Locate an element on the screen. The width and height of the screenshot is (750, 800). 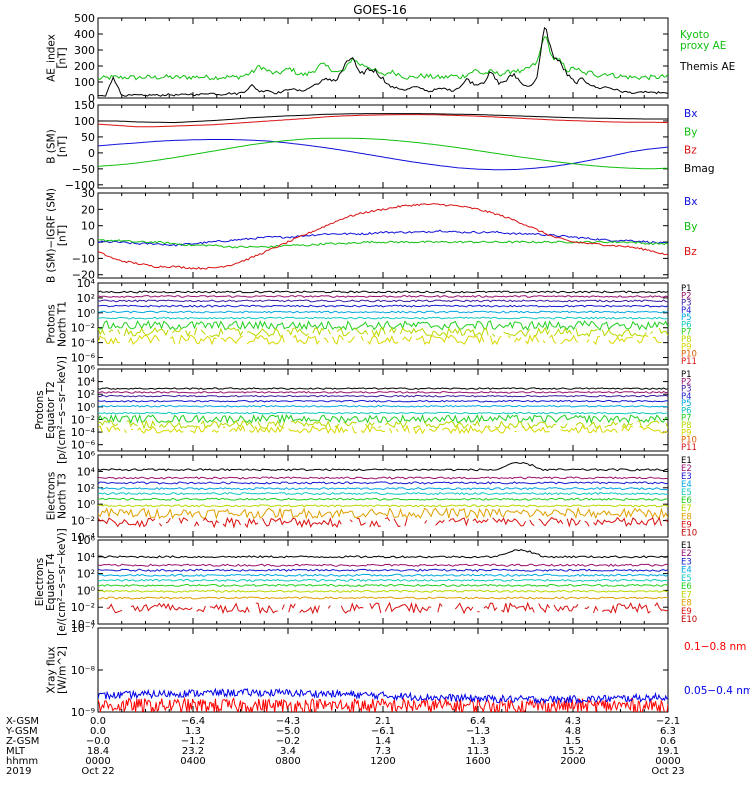
channel-label: P2 is located at coordinates (686, 296).